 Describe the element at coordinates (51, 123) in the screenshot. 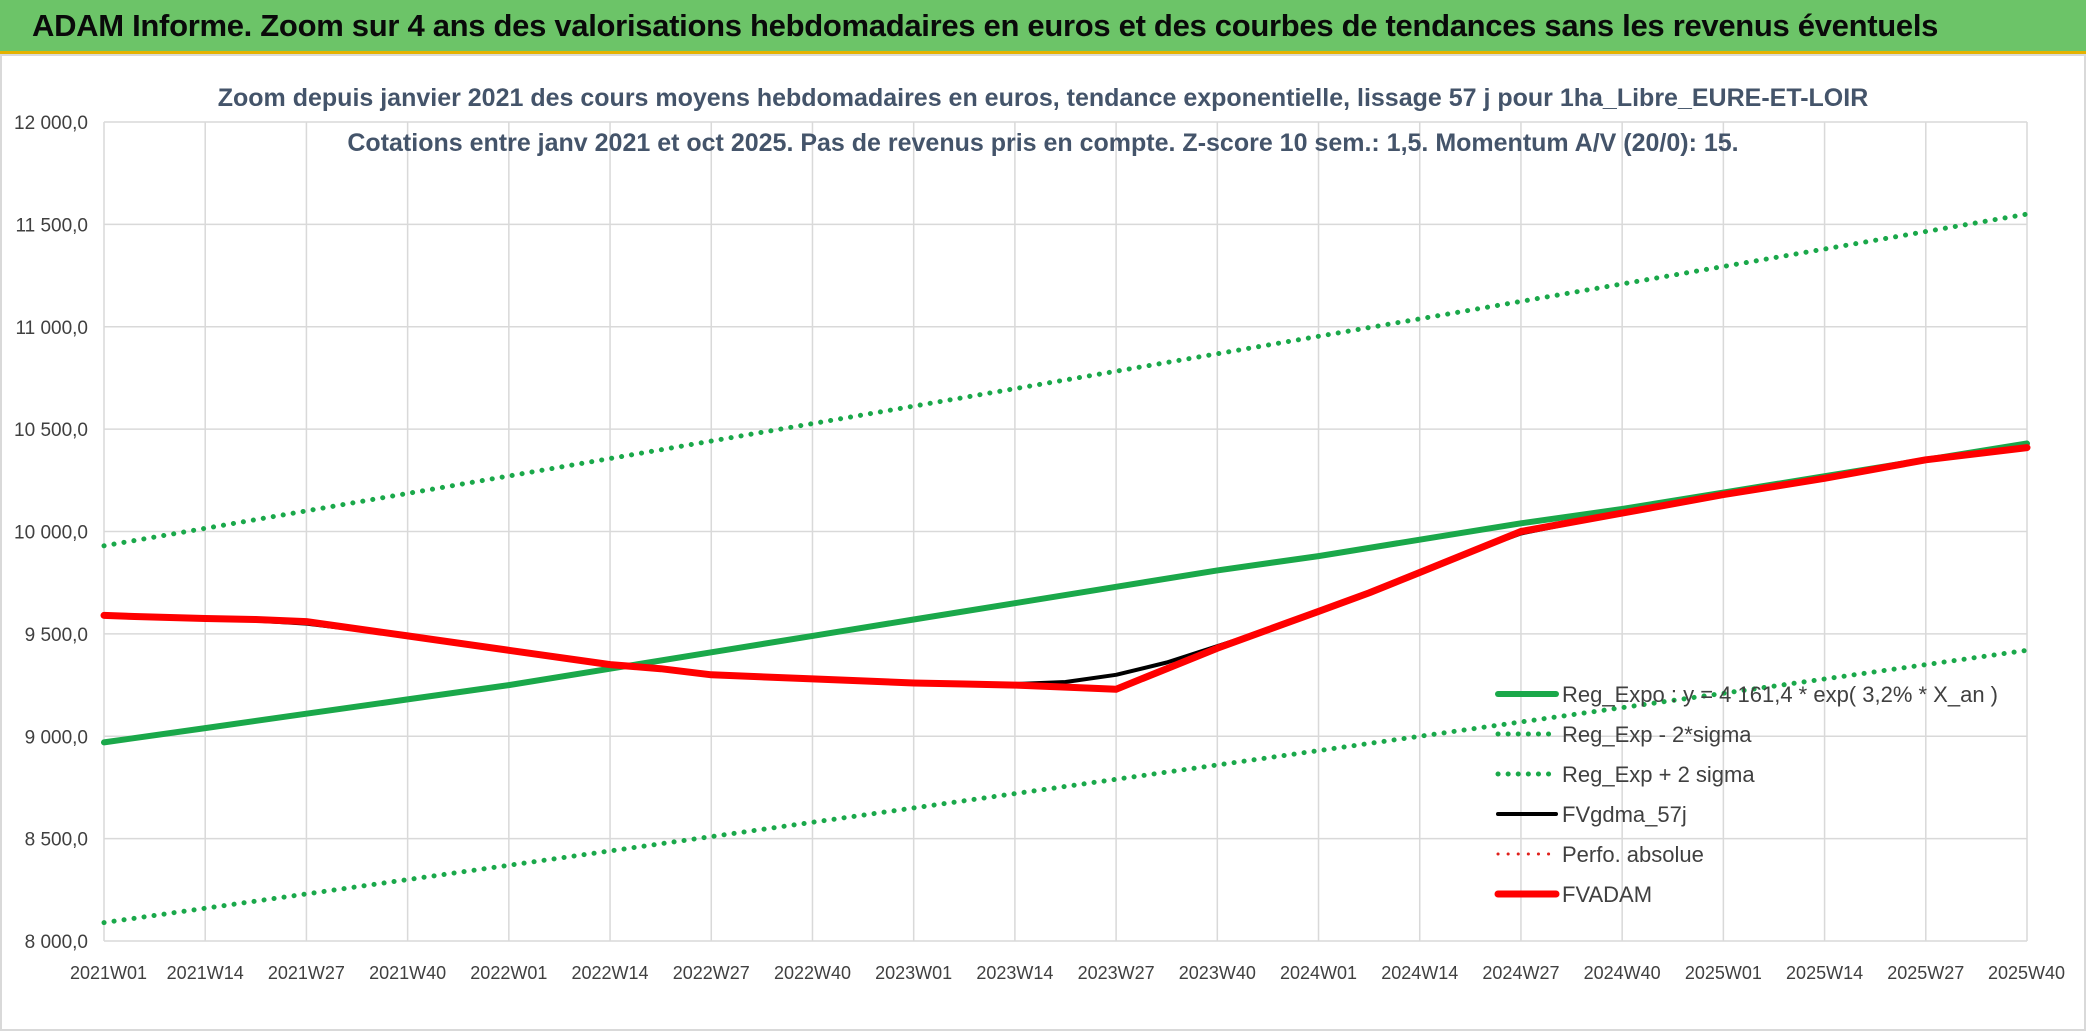

I see `y-tick-label: 12 000,0` at that location.